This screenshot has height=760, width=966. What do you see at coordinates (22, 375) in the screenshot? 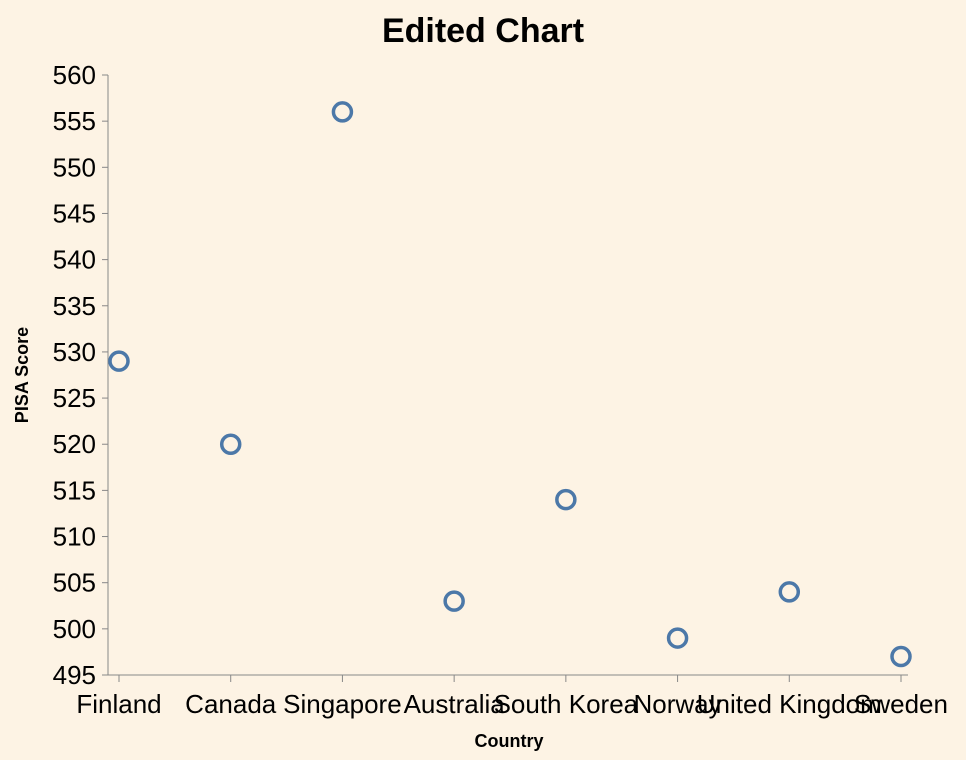
I see `y-axis-title: PISA Score` at bounding box center [22, 375].